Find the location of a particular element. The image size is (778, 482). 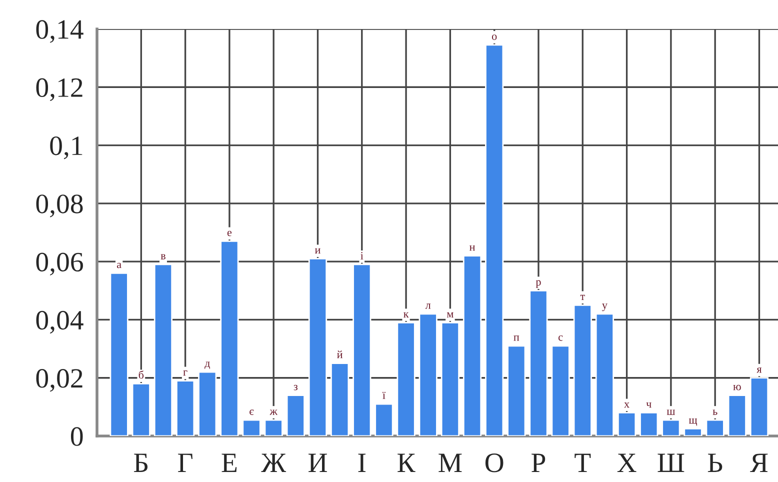

y-tick-label: 0 is located at coordinates (76, 436).